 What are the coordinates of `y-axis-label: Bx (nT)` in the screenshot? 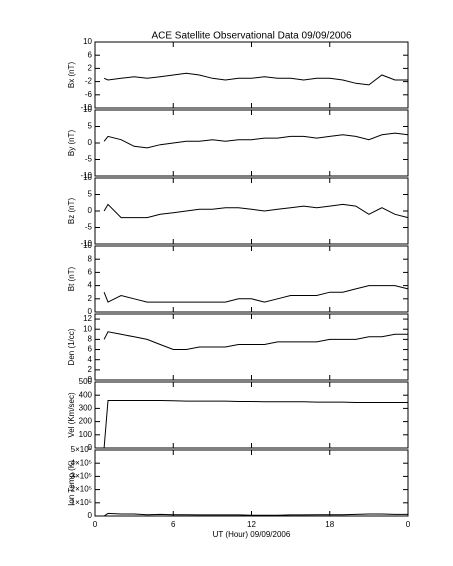 It's located at (71, 75).